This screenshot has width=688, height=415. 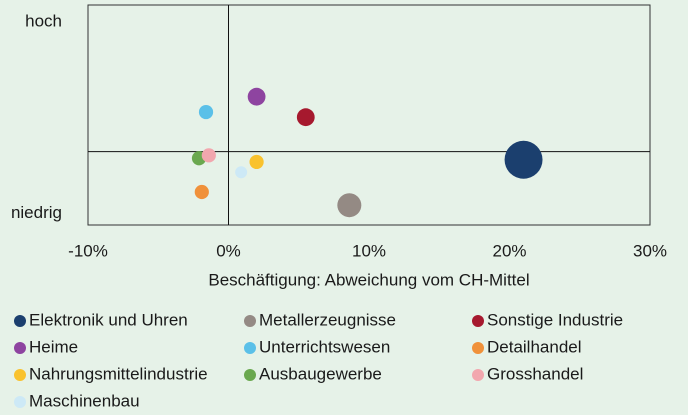 What do you see at coordinates (650, 250) in the screenshot?
I see `x-tick-label: 30%` at bounding box center [650, 250].